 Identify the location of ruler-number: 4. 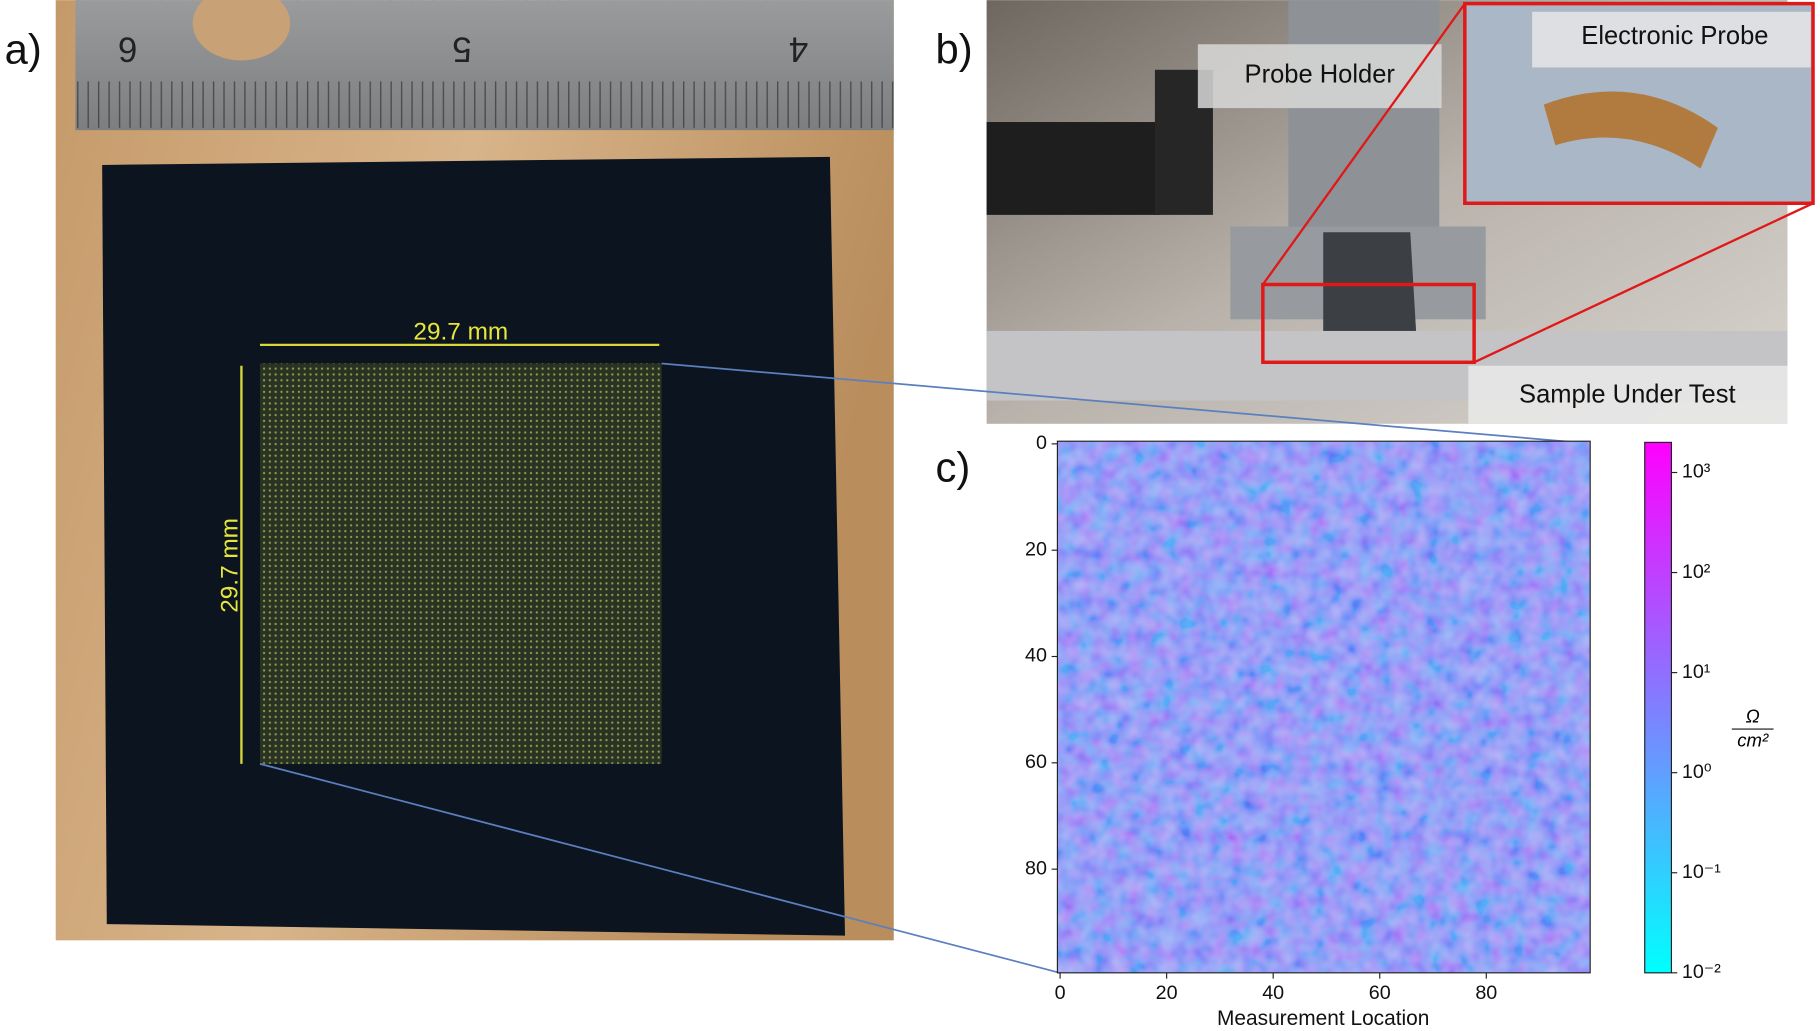
(798, 48).